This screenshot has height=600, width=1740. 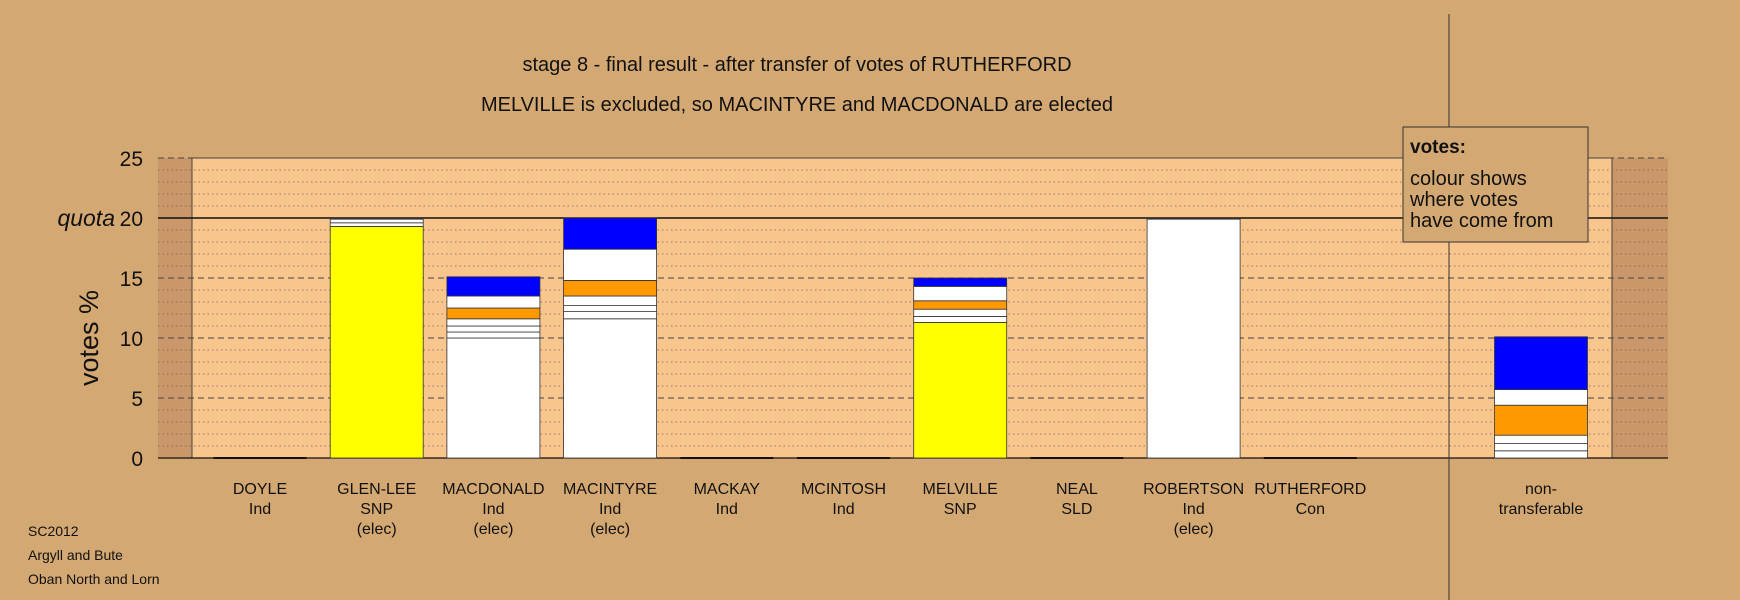 I want to click on x-tick-label: NEAL, so click(x=1077, y=489).